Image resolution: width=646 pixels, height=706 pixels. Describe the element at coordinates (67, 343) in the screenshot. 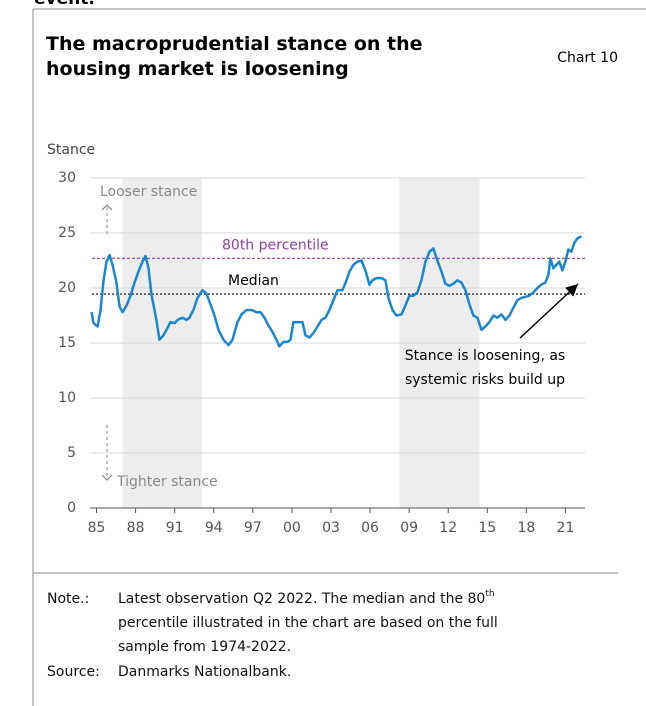

I see `y-tick-label: 15` at that location.